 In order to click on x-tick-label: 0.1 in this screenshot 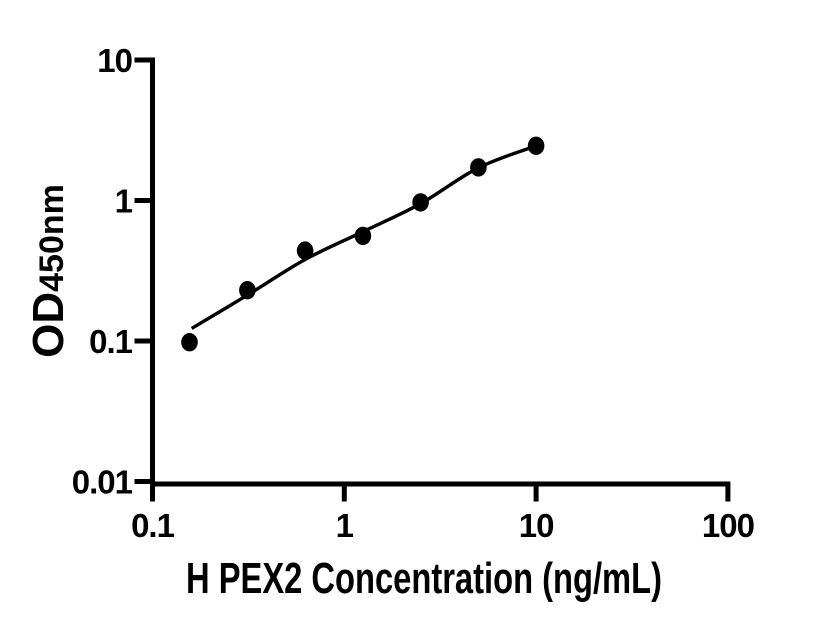, I will do `click(153, 525)`.